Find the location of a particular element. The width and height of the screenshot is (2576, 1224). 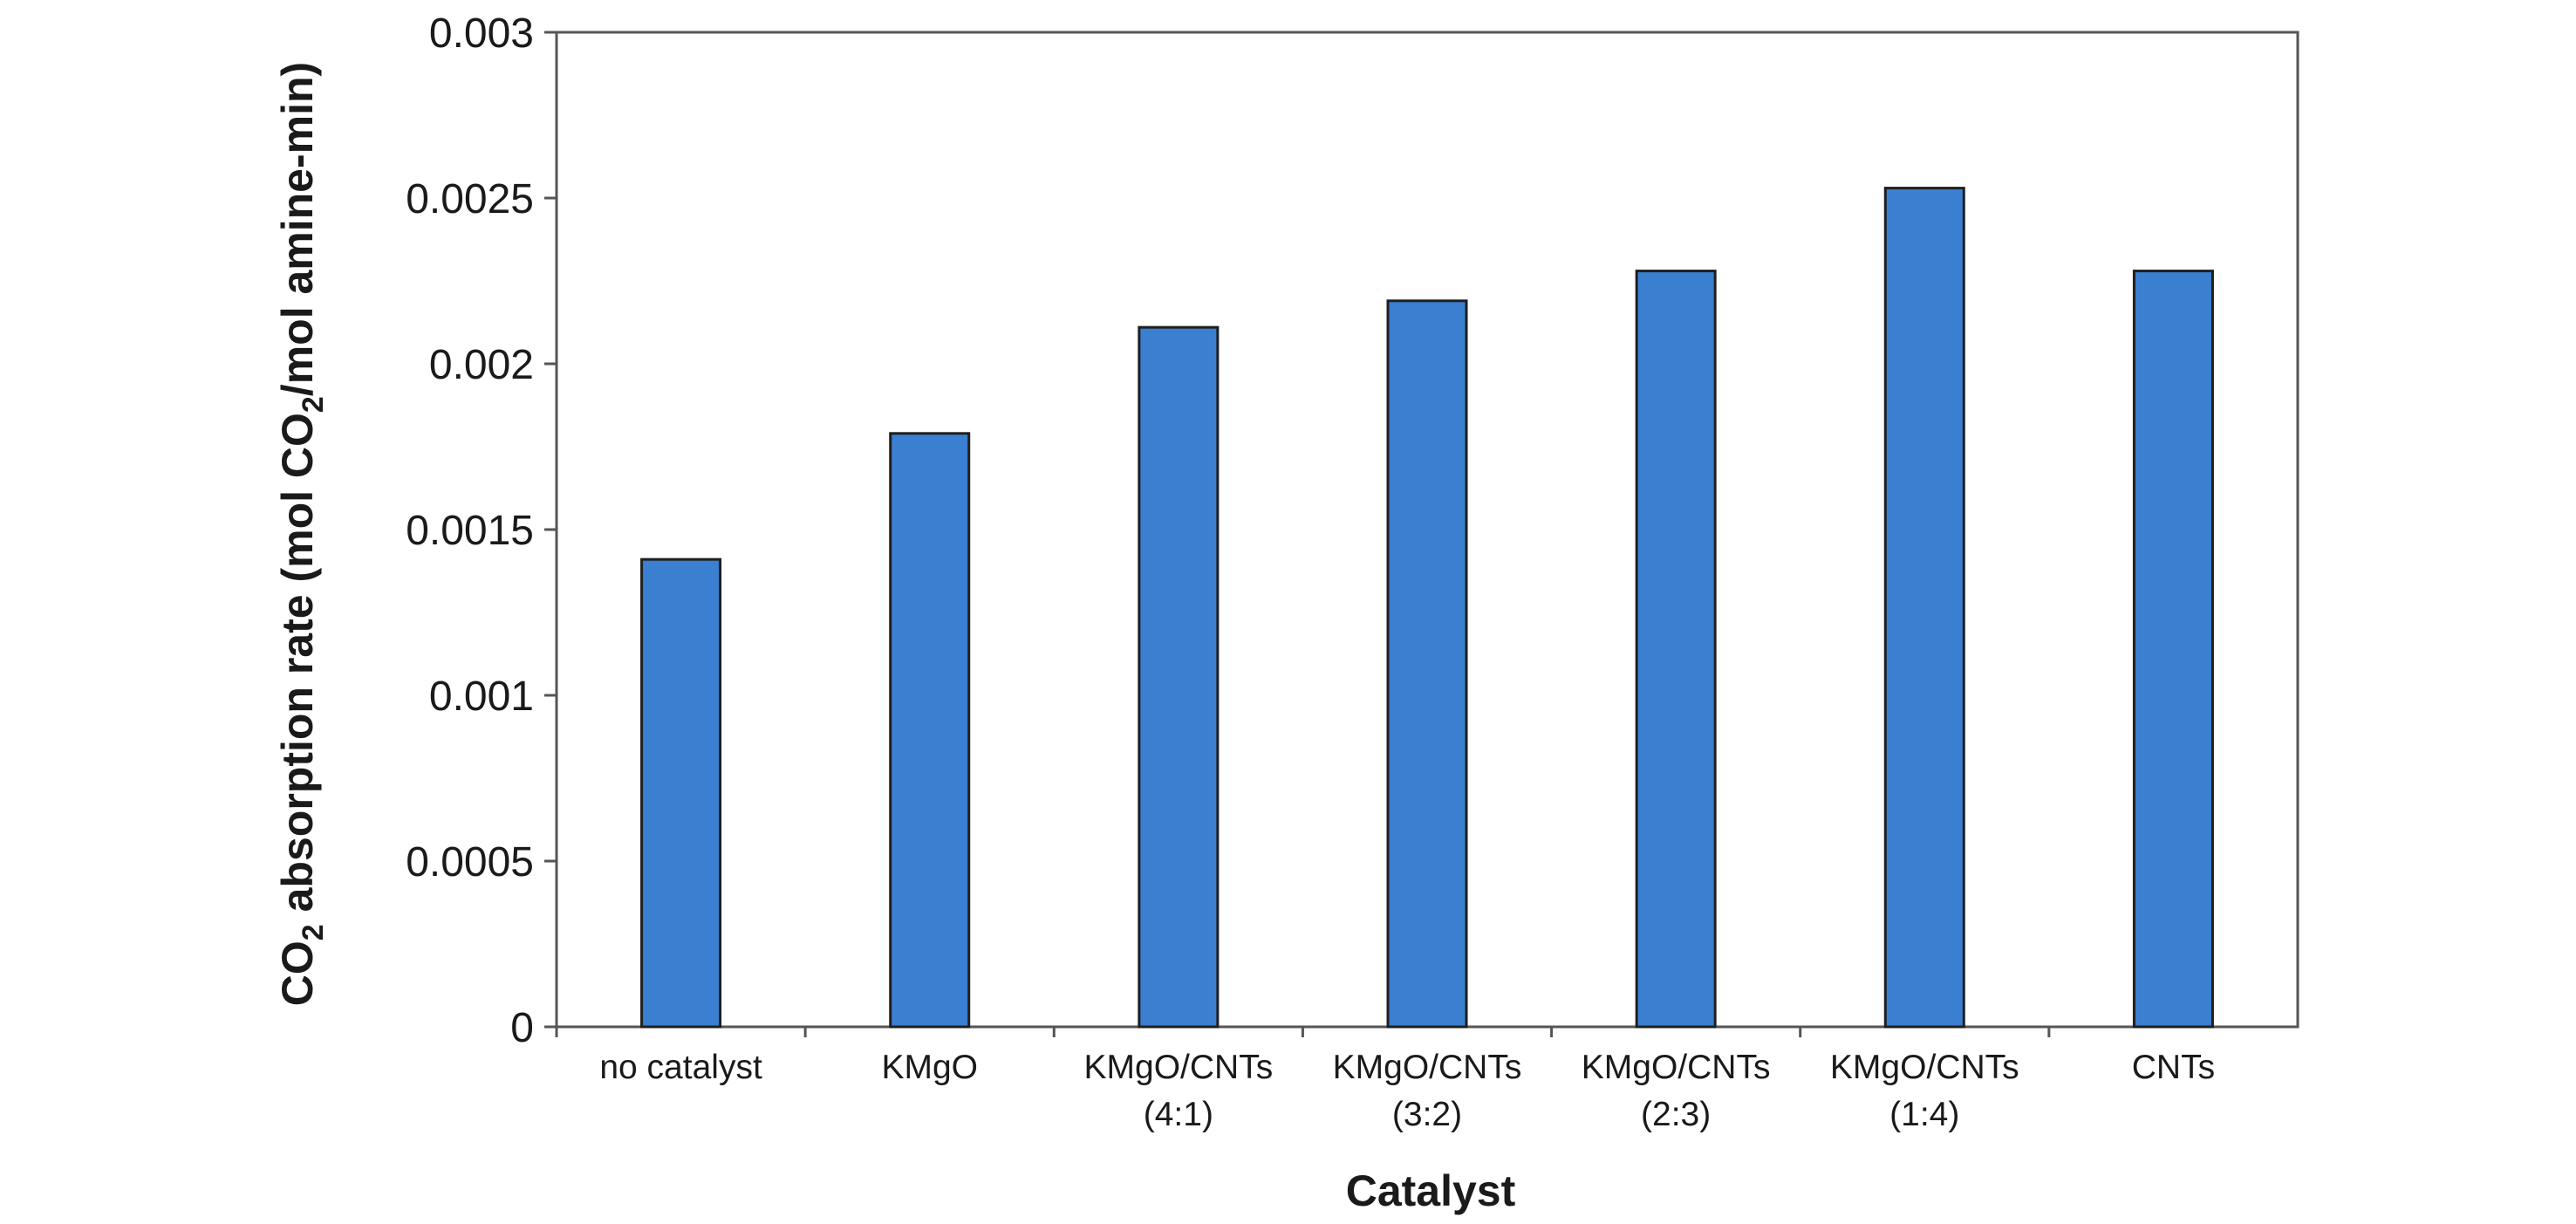

y-axis-ticks: 0 0.0005 0.001 0.0015 0.002 0.0025 0.003 is located at coordinates (481, 530).